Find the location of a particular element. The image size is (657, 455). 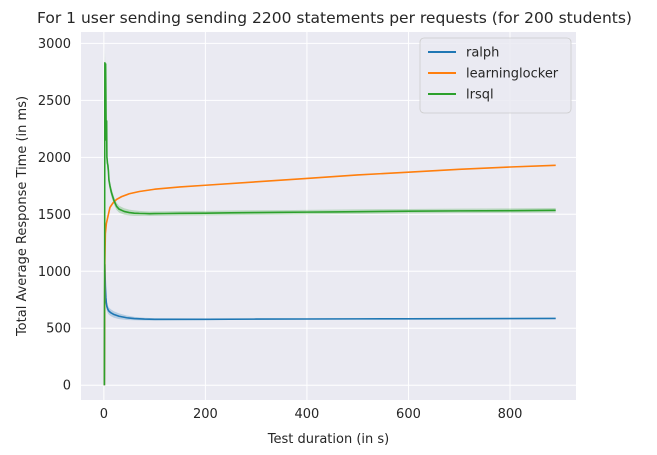

x-tick-label: 800 is located at coordinates (510, 414).